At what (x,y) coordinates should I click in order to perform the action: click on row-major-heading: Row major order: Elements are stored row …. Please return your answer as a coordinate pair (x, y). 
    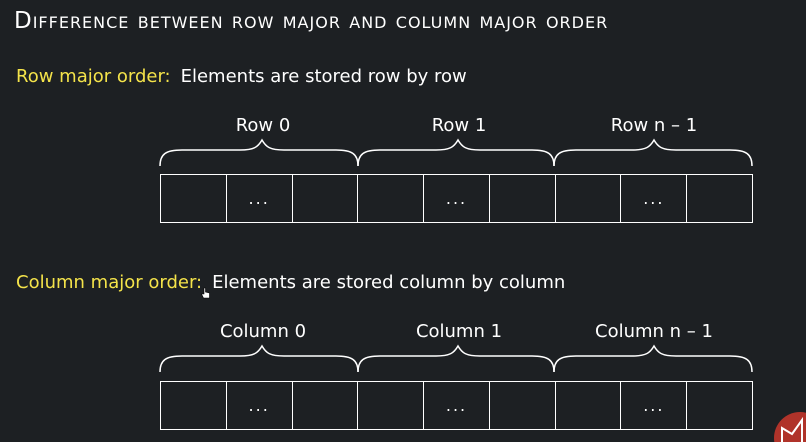
    Looking at the image, I should click on (241, 76).